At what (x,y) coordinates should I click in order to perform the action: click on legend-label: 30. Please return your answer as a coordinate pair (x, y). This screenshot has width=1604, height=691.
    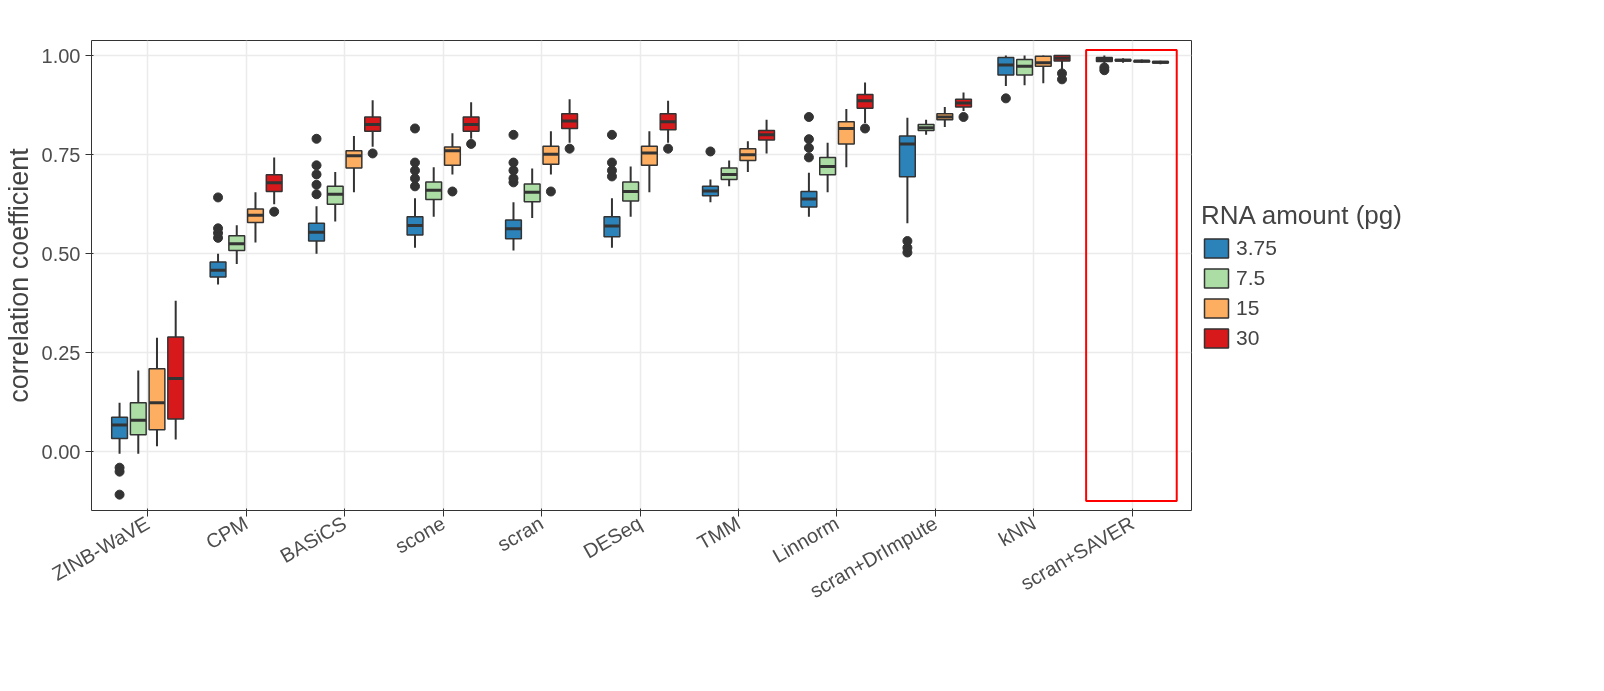
    Looking at the image, I should click on (1248, 338).